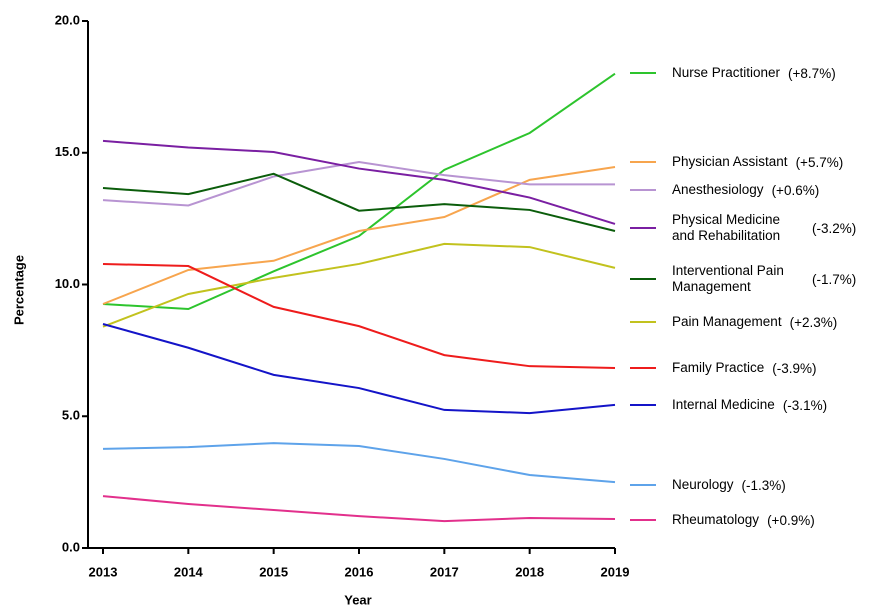 The width and height of the screenshot is (893, 607). What do you see at coordinates (791, 520) in the screenshot?
I see `legend-change: (+0.9%)` at bounding box center [791, 520].